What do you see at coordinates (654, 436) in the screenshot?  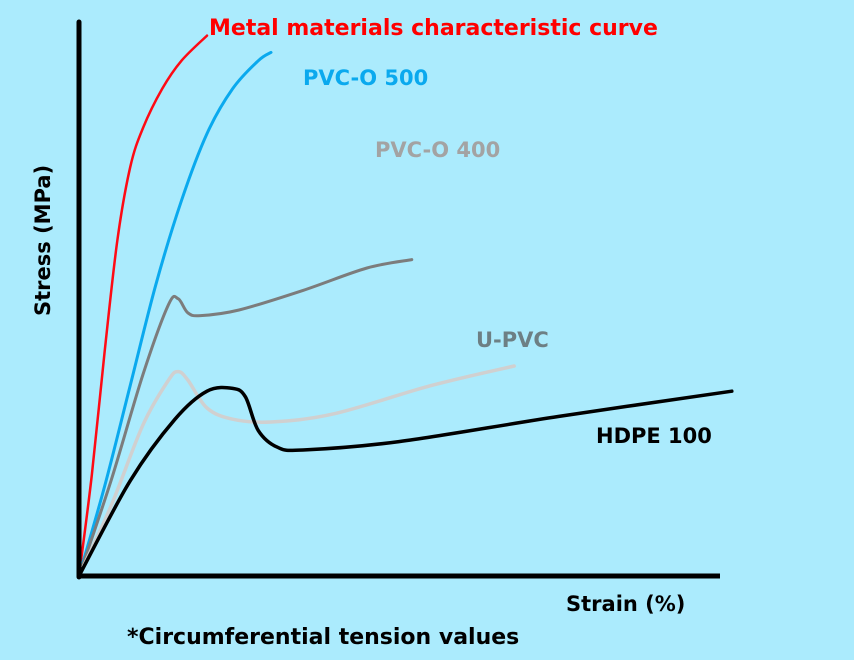 I see `series-label-hdpe-100: HDPE 100` at bounding box center [654, 436].